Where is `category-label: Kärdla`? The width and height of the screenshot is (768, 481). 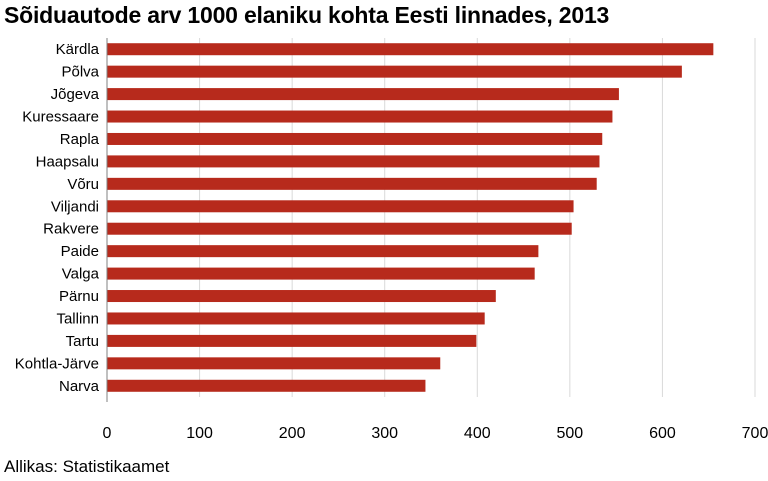 category-label: Kärdla is located at coordinates (78, 49).